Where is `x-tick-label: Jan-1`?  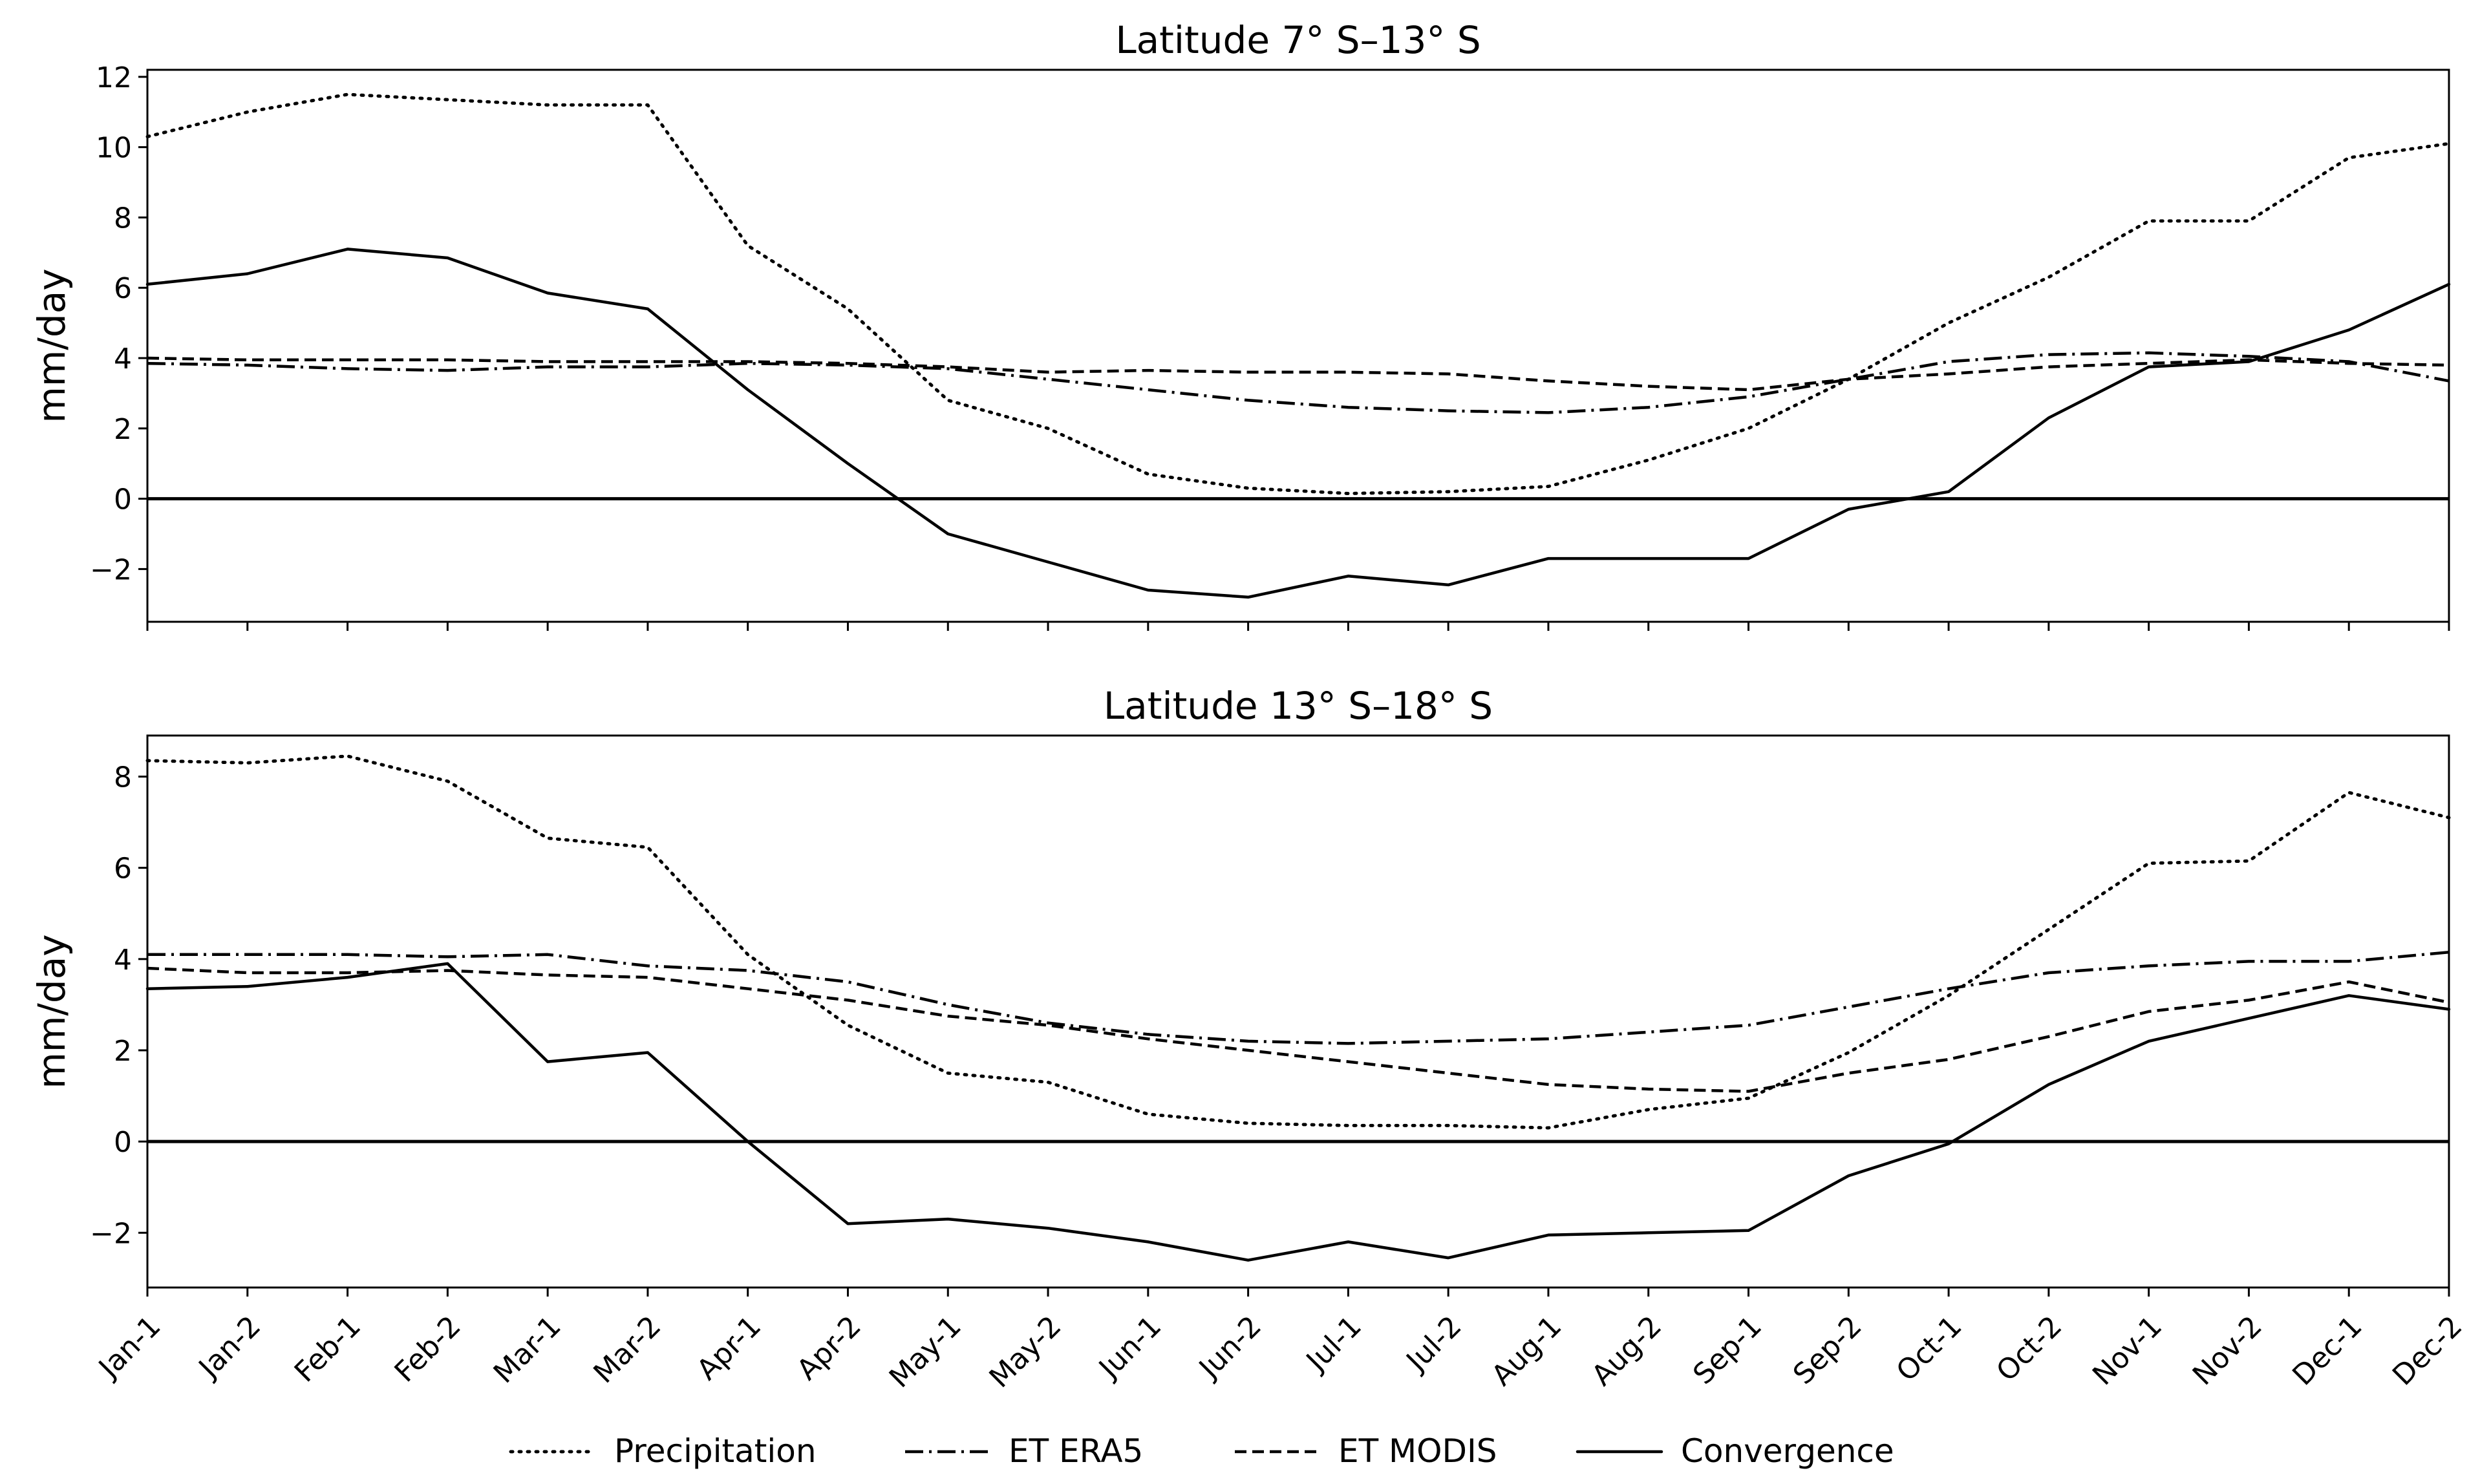
x-tick-label: Jan-1 is located at coordinates (129, 1347).